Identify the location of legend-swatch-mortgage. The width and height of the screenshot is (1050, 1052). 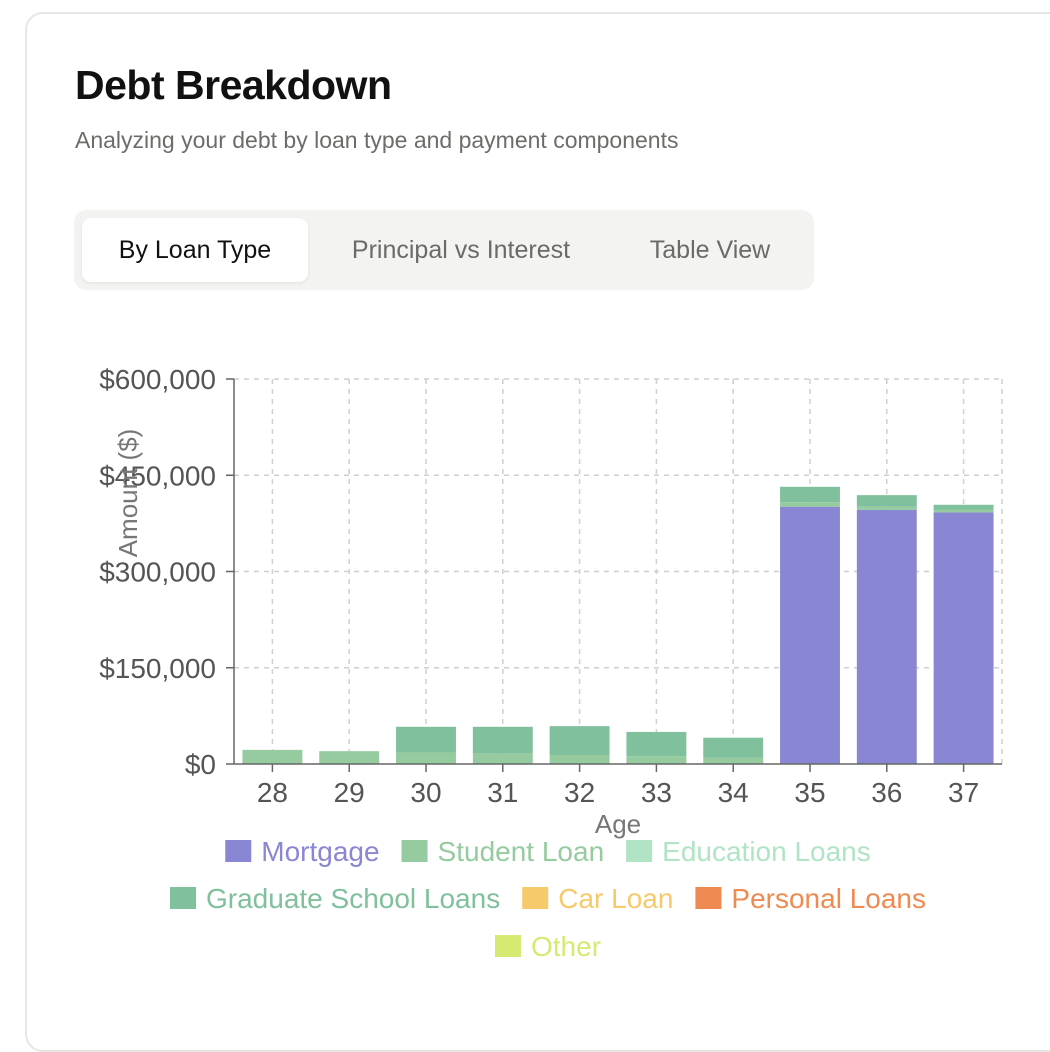
(238, 851).